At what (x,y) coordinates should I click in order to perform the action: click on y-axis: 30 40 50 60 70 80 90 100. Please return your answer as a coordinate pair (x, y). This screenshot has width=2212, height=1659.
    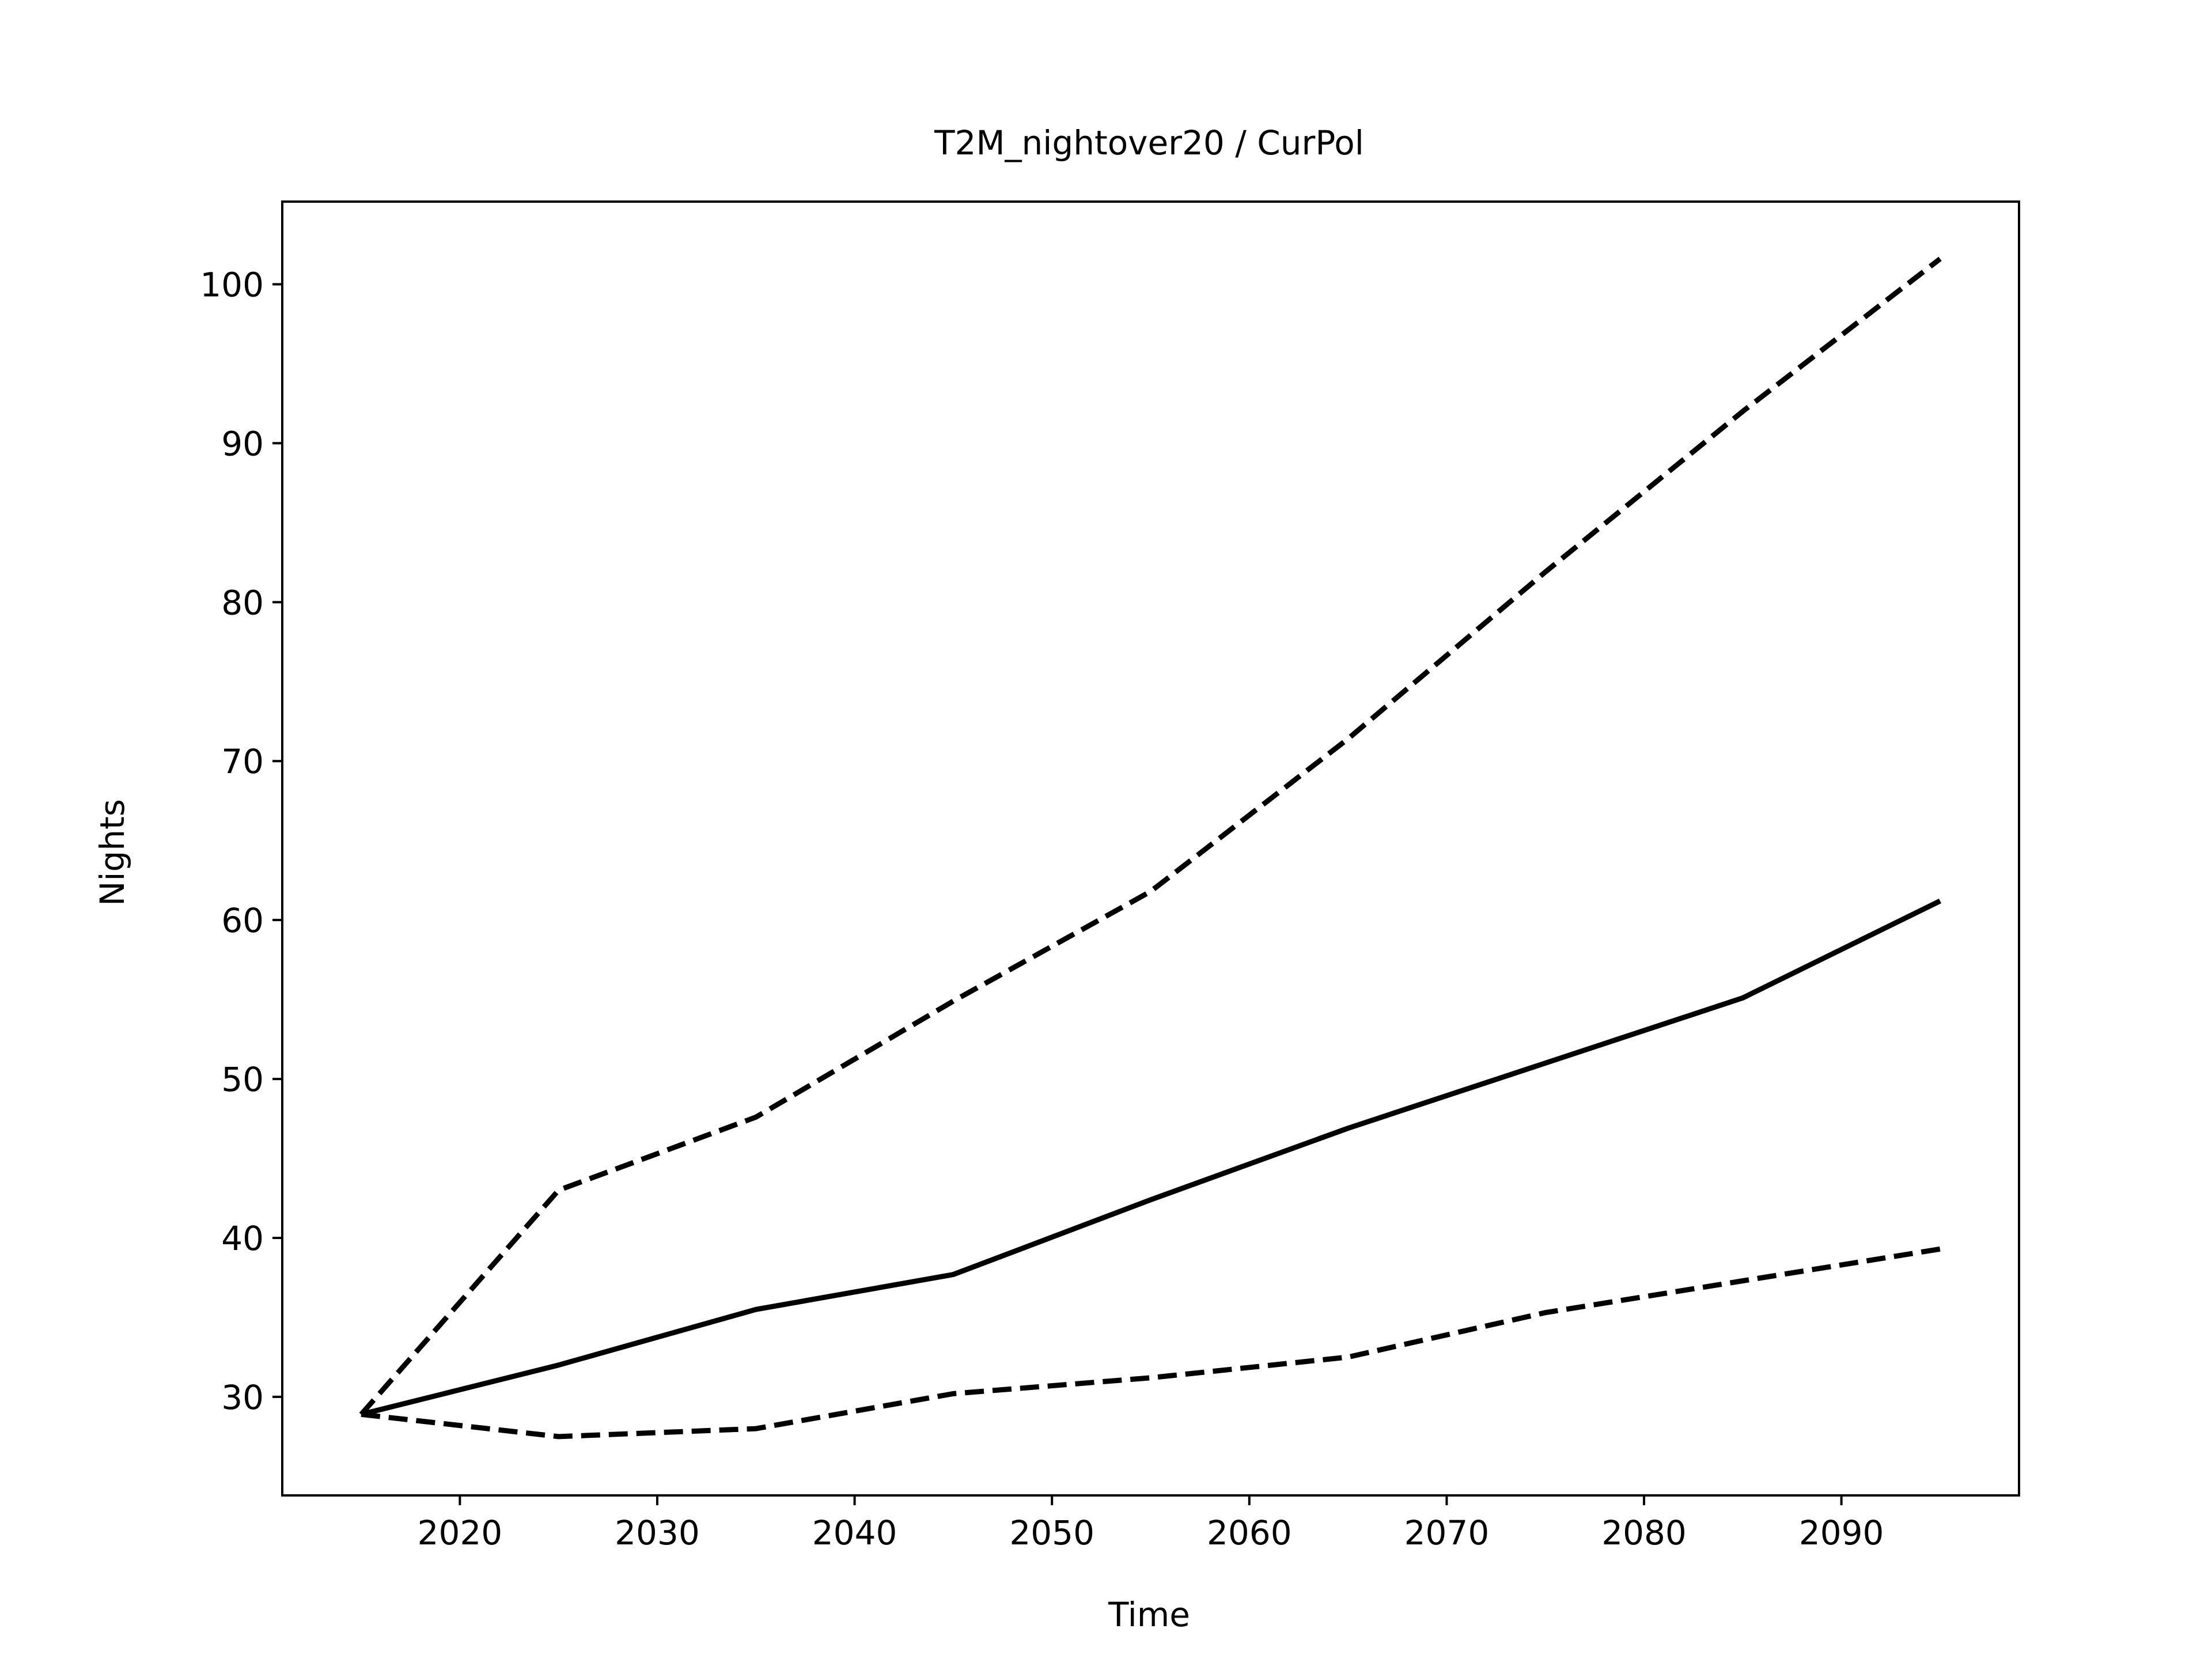
    Looking at the image, I should click on (241, 841).